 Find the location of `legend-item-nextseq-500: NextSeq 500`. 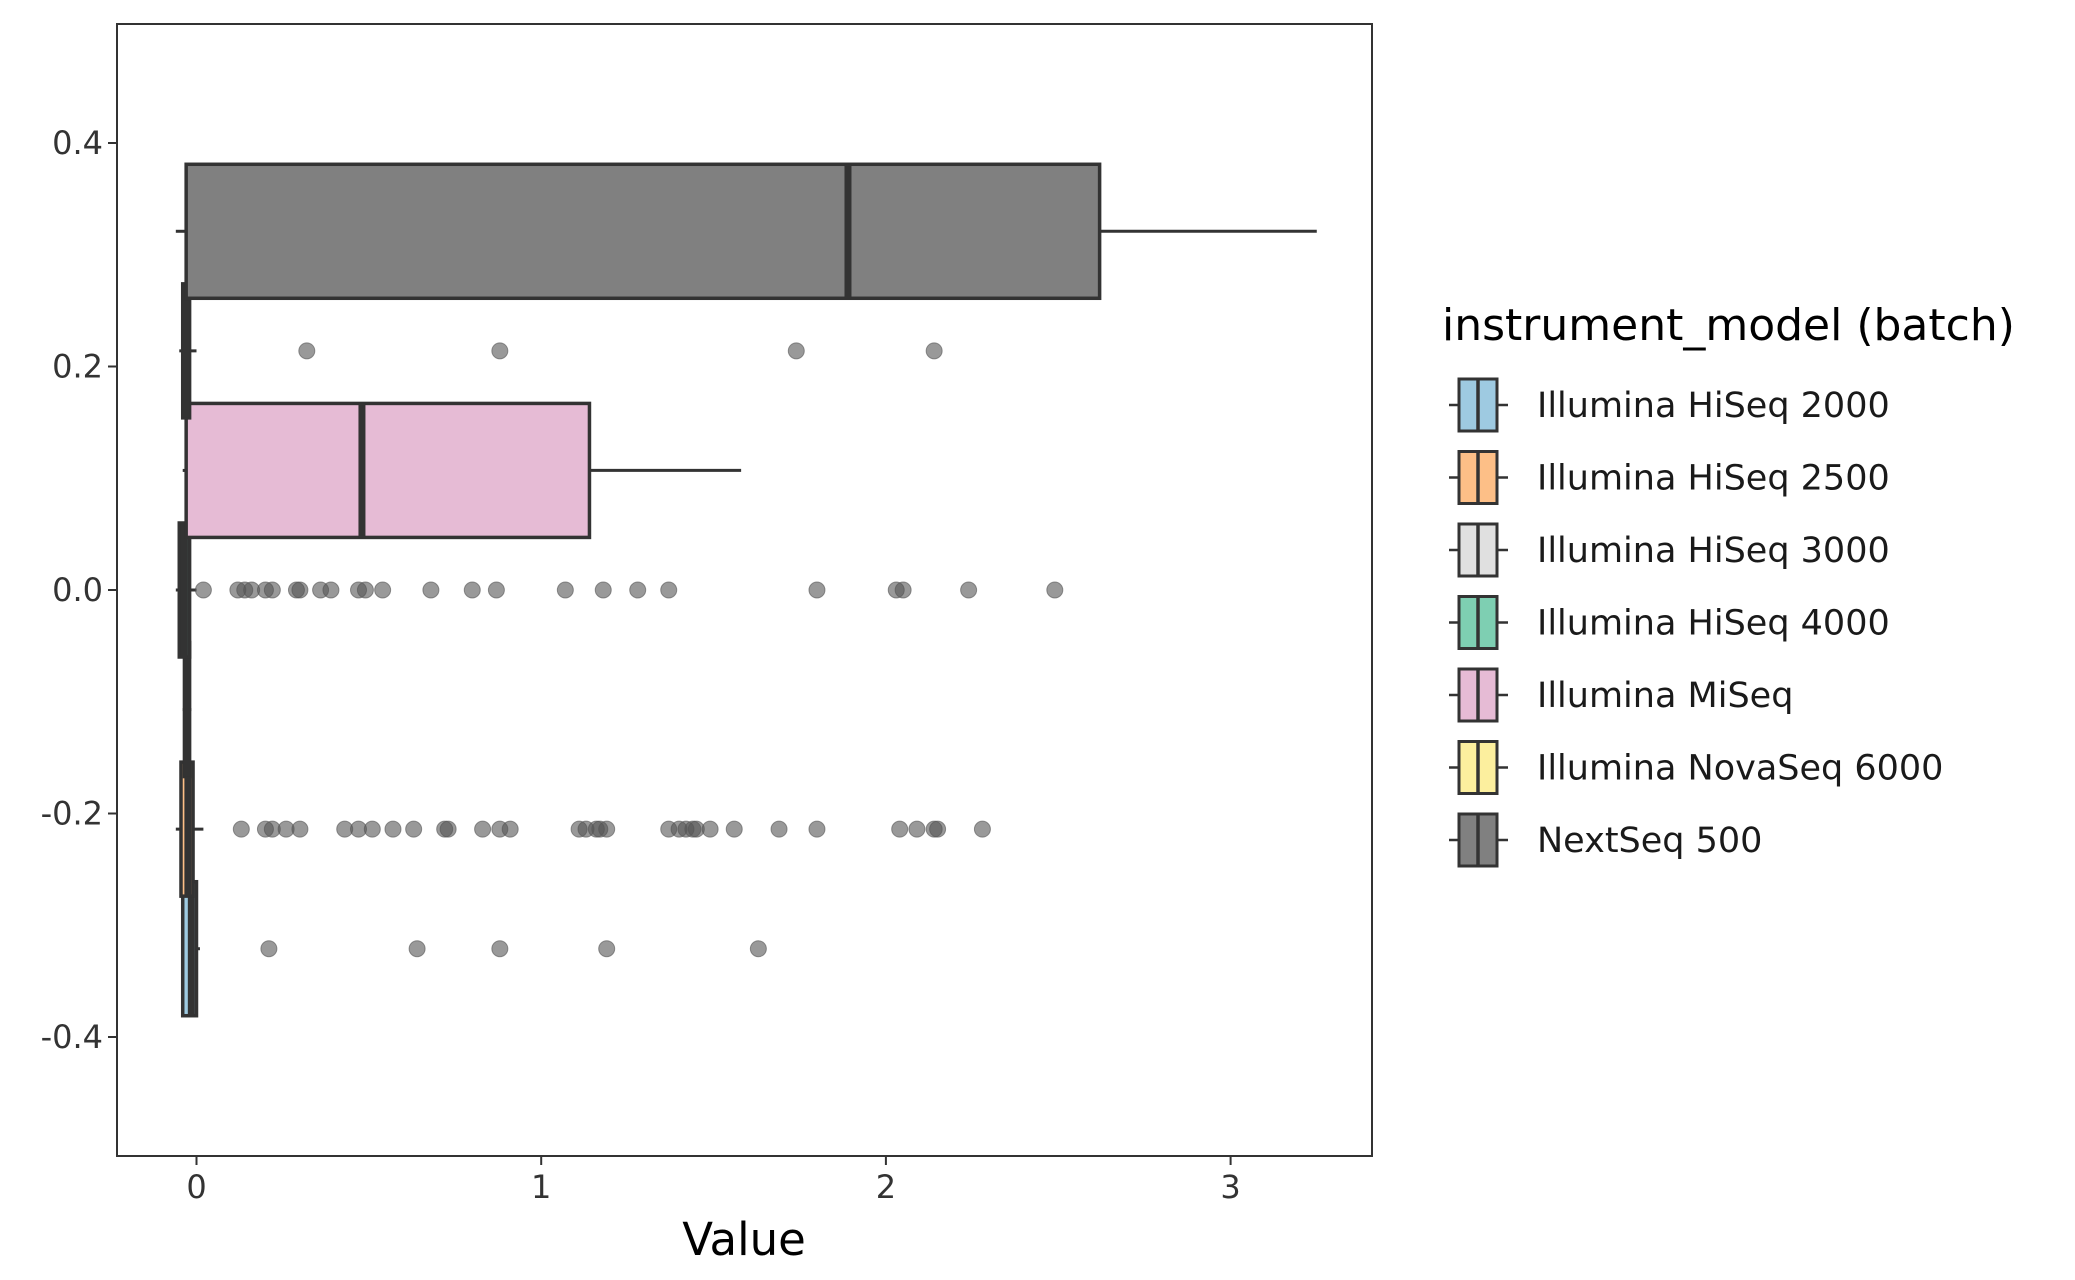

legend-item-nextseq-500: NextSeq 500 is located at coordinates (1605, 840).